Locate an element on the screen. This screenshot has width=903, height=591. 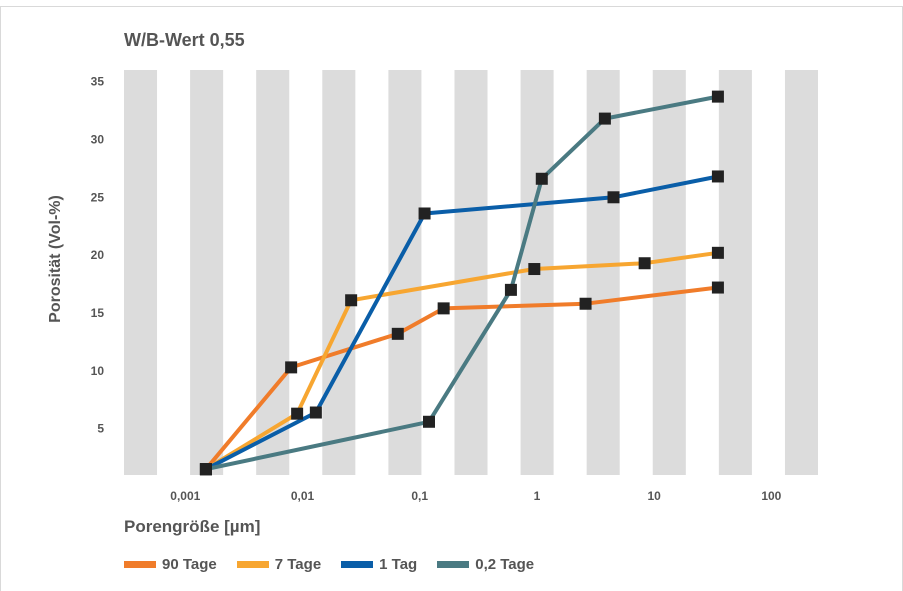
y-tick-label: 5 is located at coordinates (100, 429).